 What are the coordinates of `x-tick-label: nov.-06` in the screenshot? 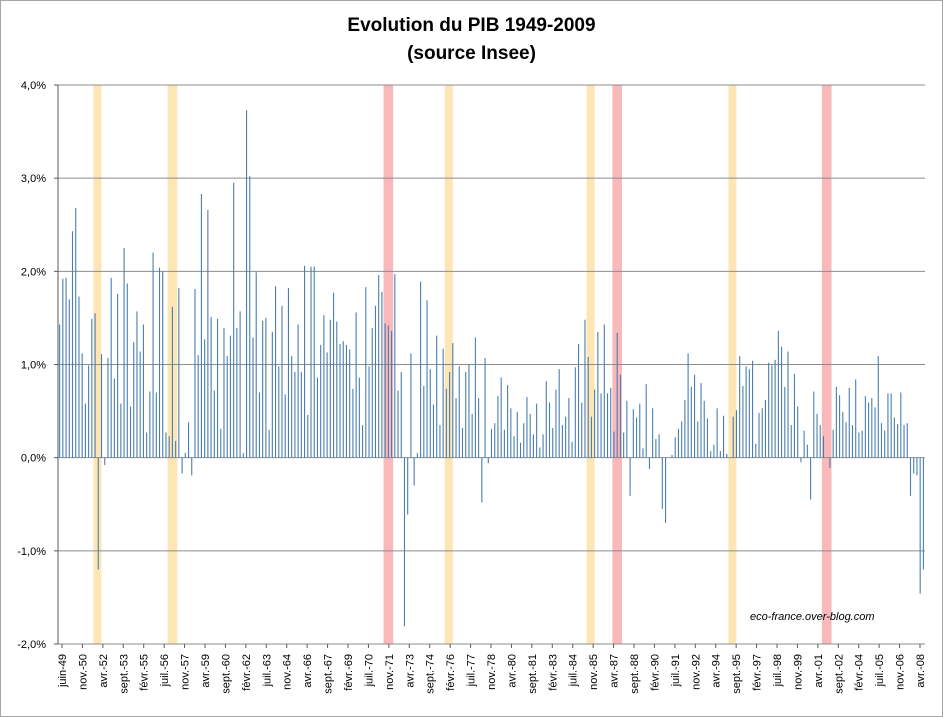 It's located at (901, 672).